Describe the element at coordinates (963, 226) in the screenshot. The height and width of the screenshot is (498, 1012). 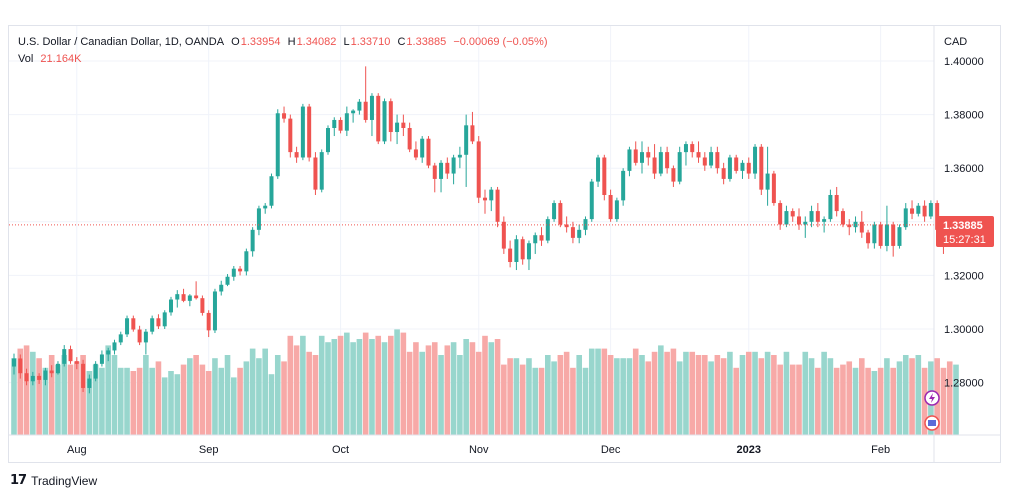
I see `last-price-value: 1.33885` at that location.